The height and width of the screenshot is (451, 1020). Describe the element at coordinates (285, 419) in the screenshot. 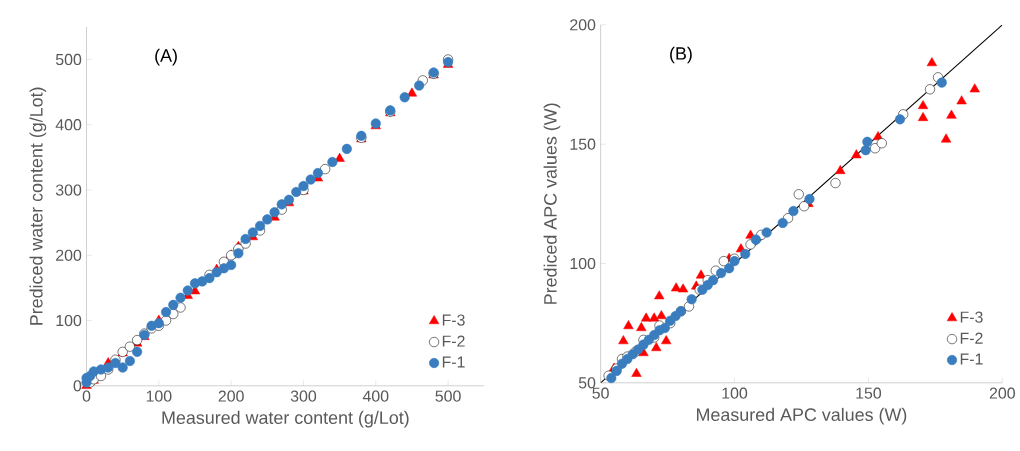

I see `x-axis-title: Measured water content (g/Lot)` at that location.